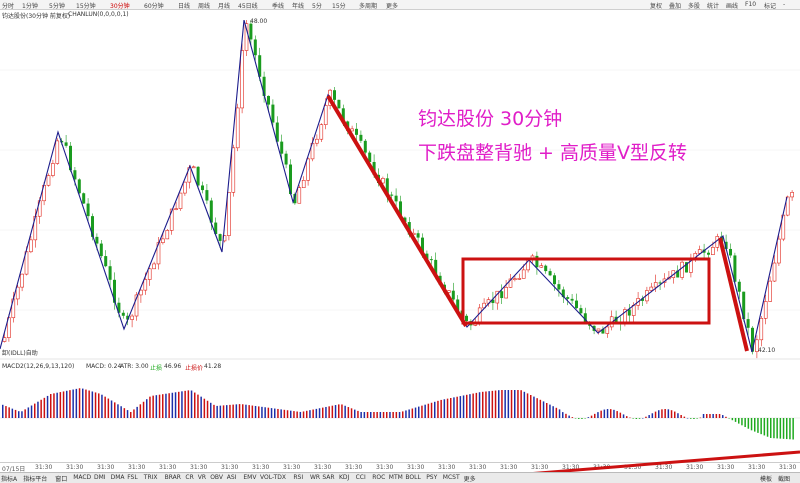 The height and width of the screenshot is (483, 800). What do you see at coordinates (379, 477) in the screenshot?
I see `indicator-tab: ROC` at bounding box center [379, 477].